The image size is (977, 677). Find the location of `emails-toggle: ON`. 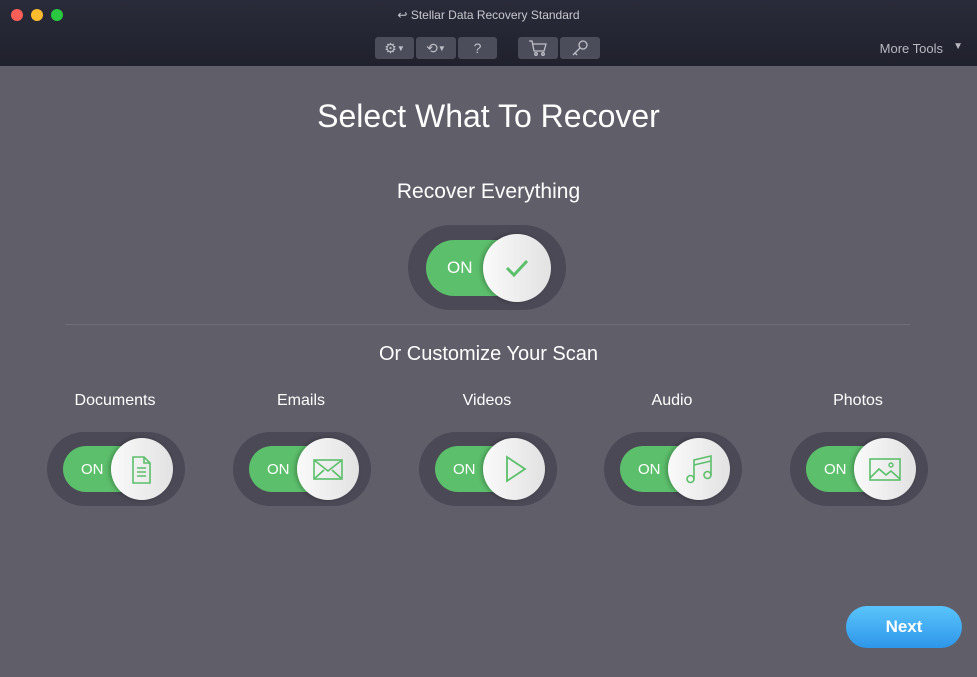

emails-toggle: ON is located at coordinates (302, 469).